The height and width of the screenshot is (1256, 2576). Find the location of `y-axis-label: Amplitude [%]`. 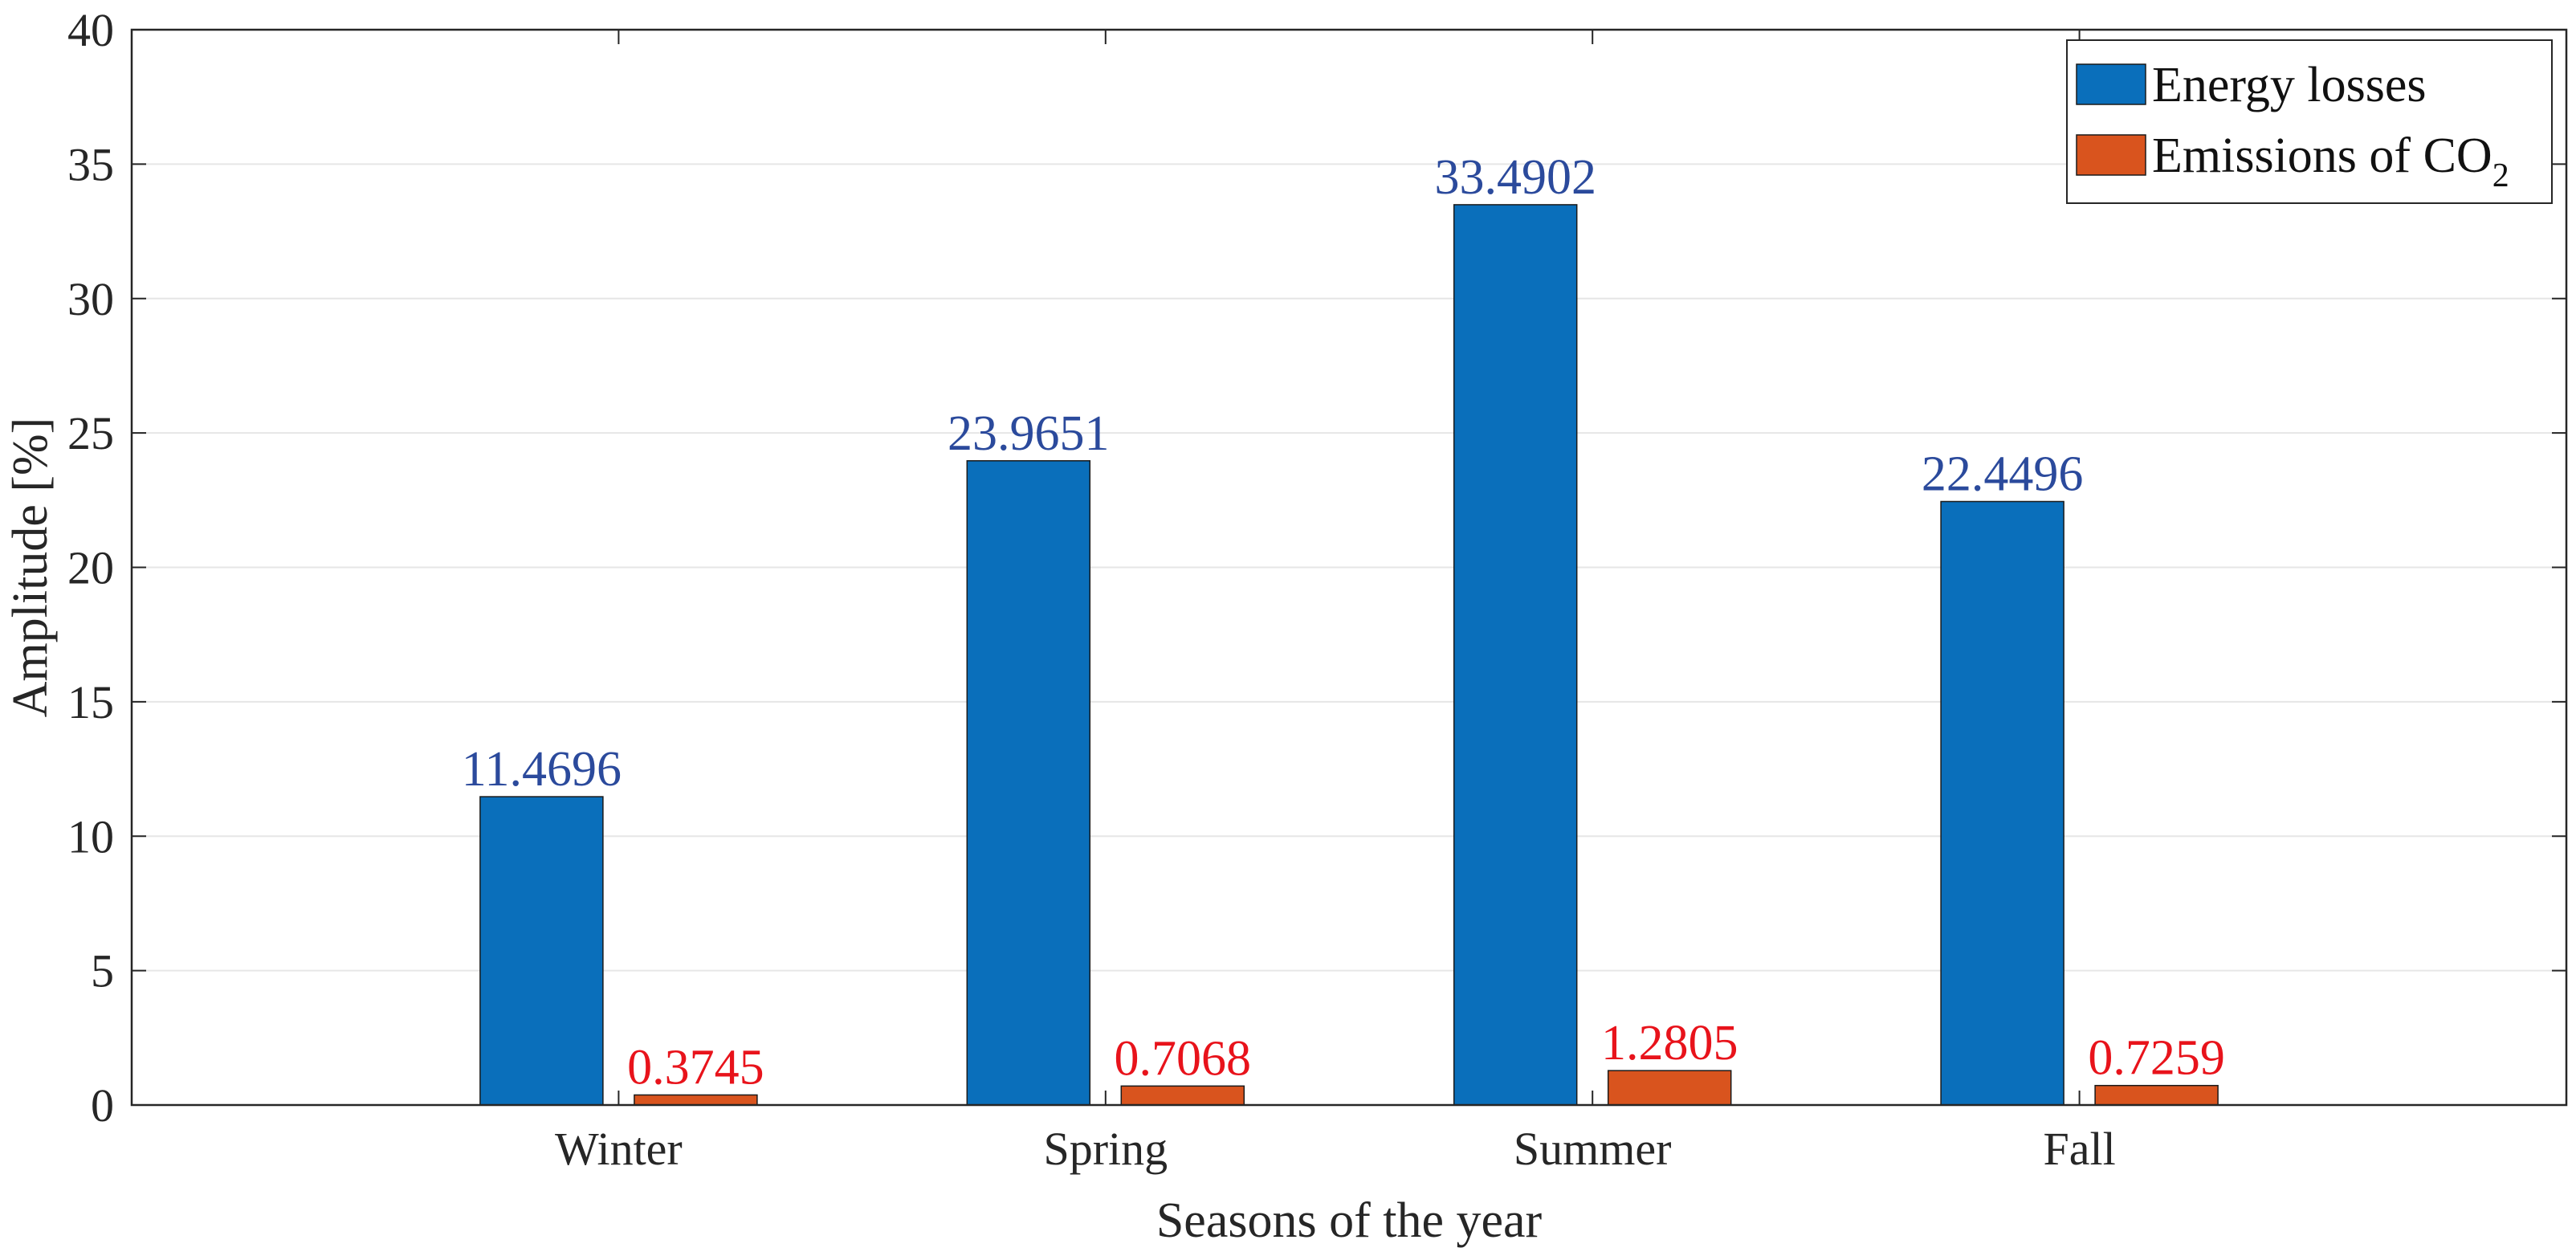

y-axis-label: Amplitude [%] is located at coordinates (30, 568).